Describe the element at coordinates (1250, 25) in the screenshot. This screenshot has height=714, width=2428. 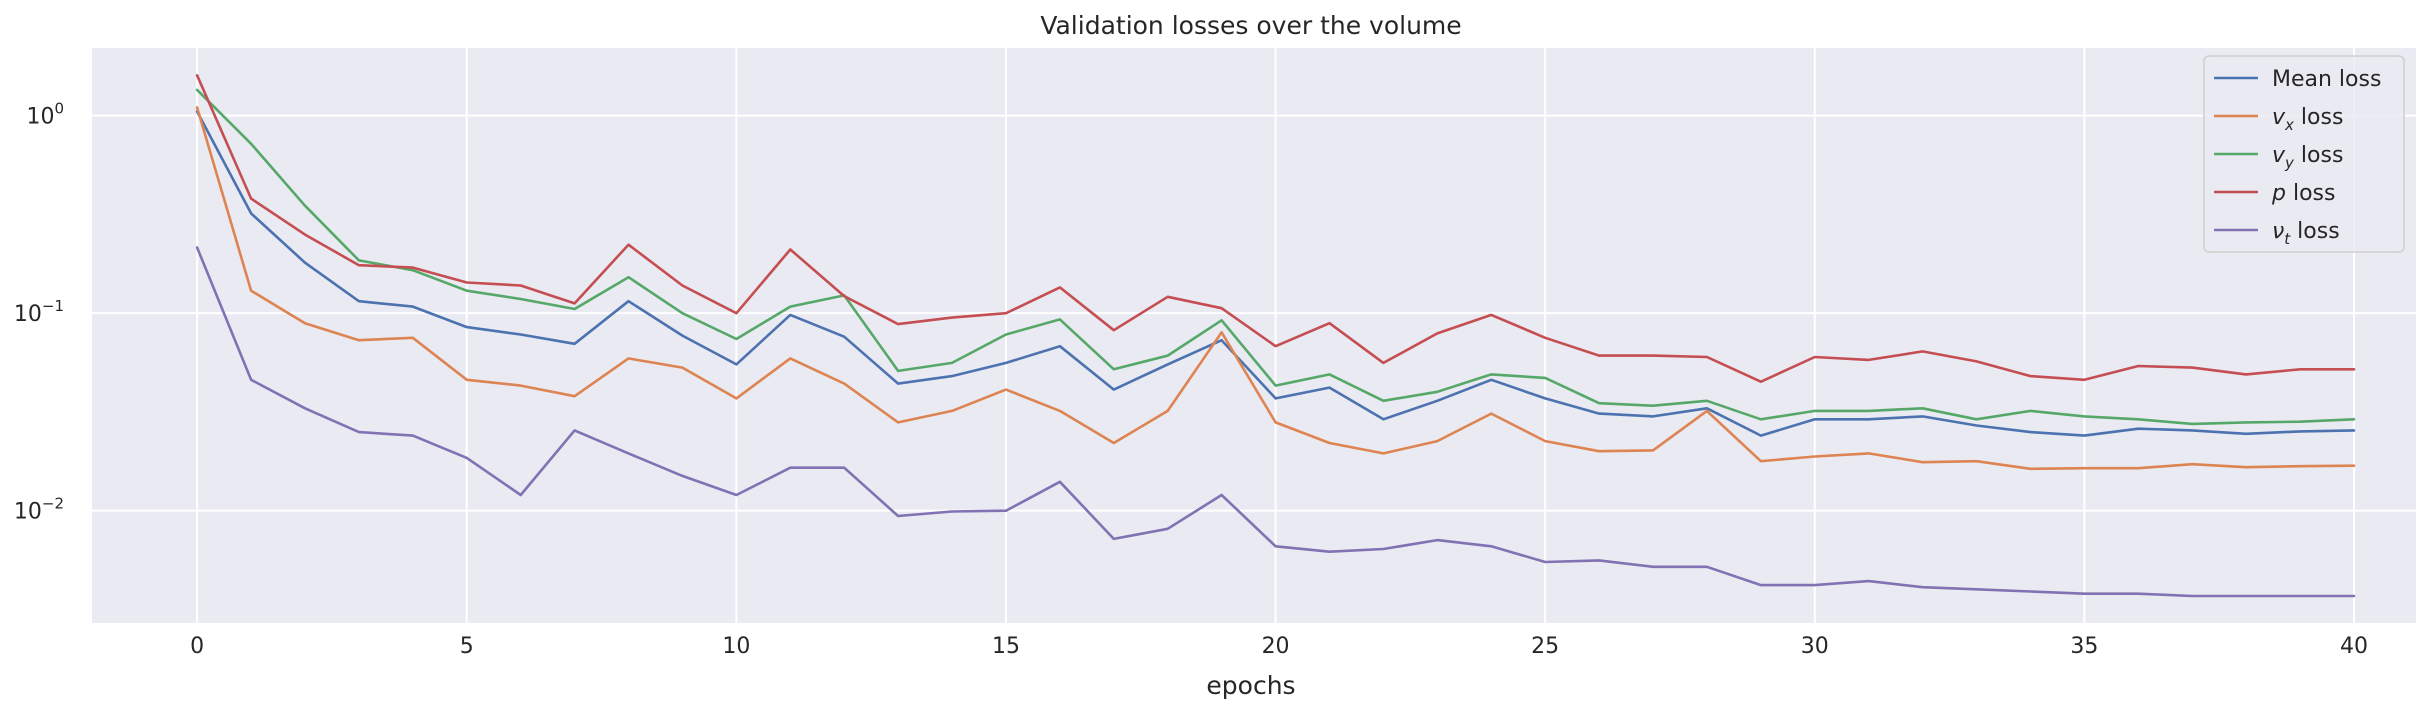
I see `chart-title: Validation losses over the volume` at that location.